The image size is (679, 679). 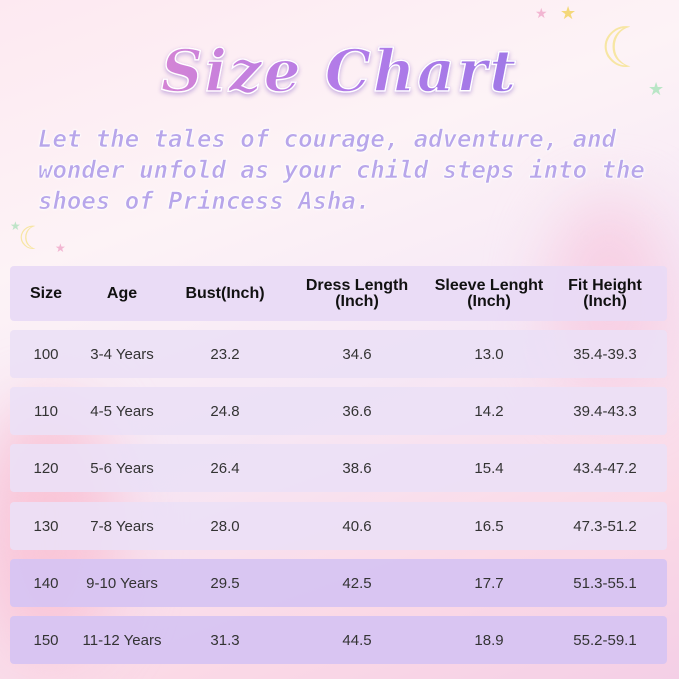 I want to click on table-cell: 130, so click(x=46, y=526).